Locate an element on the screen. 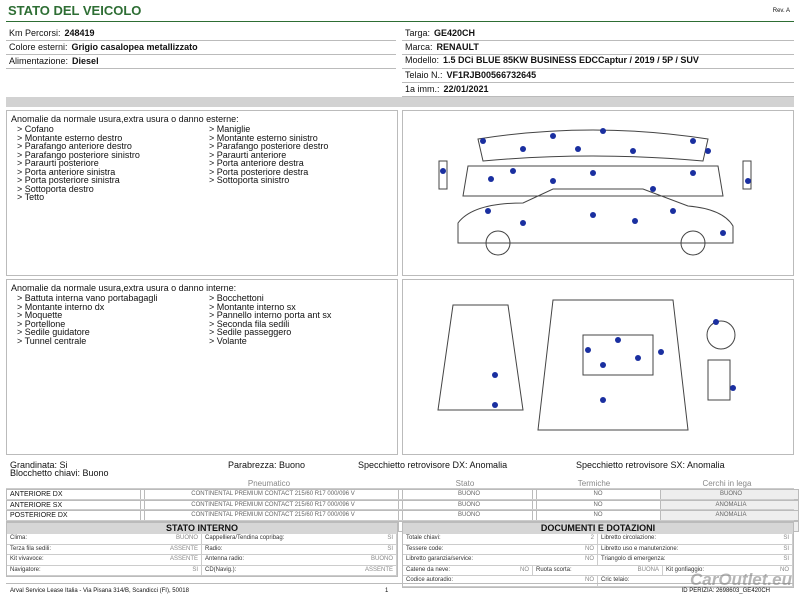 This screenshot has width=800, height=600. value: GE420CH is located at coordinates (455, 33).